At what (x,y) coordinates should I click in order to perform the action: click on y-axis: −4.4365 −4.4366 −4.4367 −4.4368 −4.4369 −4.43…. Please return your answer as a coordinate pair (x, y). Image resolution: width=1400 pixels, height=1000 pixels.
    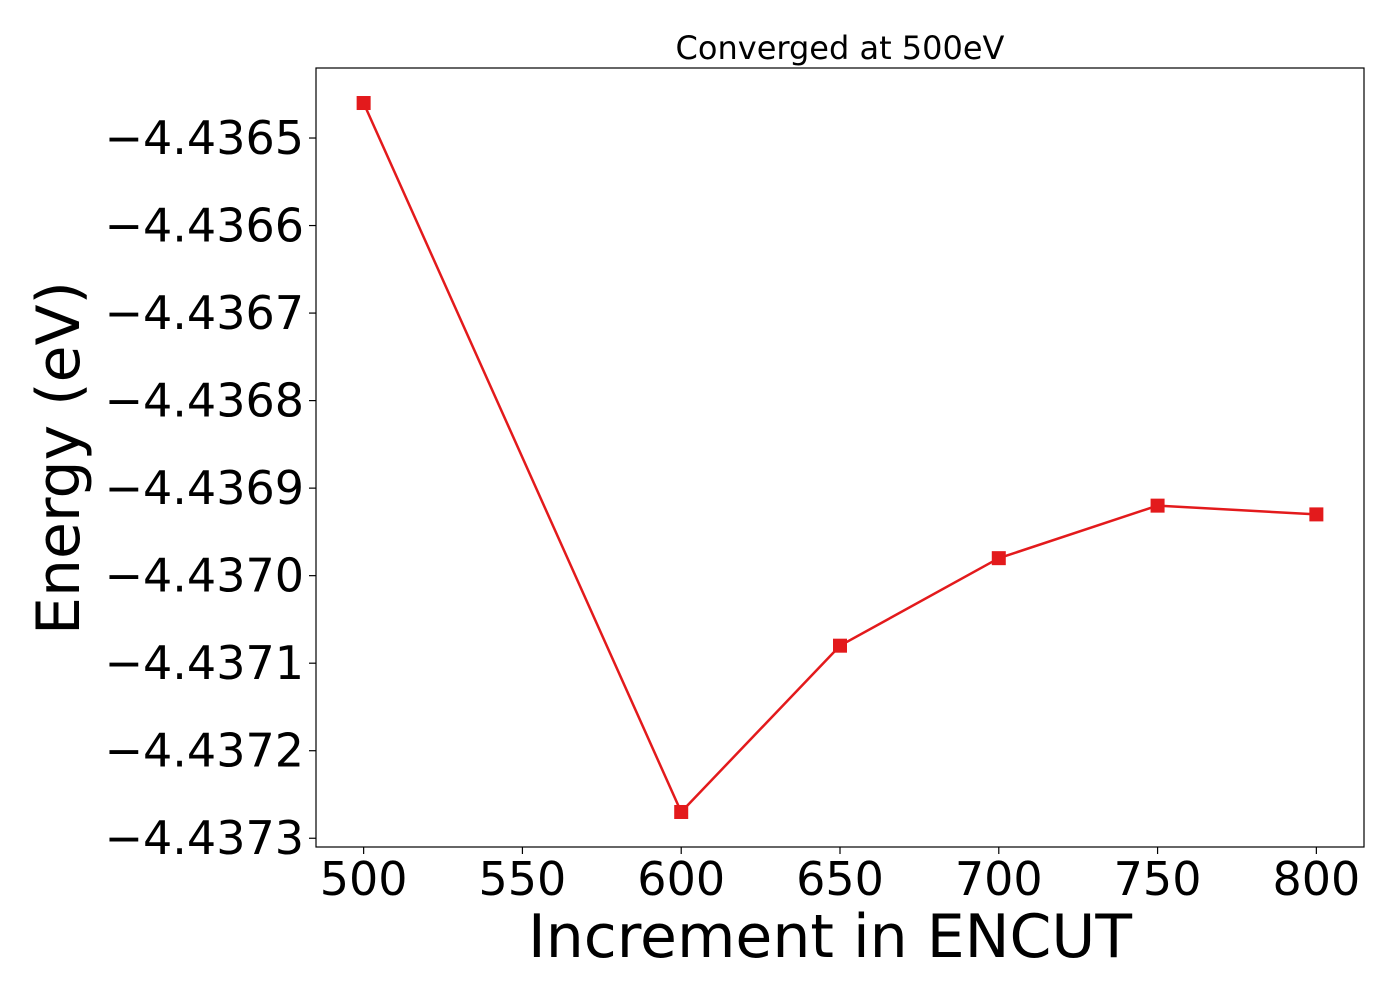
    Looking at the image, I should click on (210, 488).